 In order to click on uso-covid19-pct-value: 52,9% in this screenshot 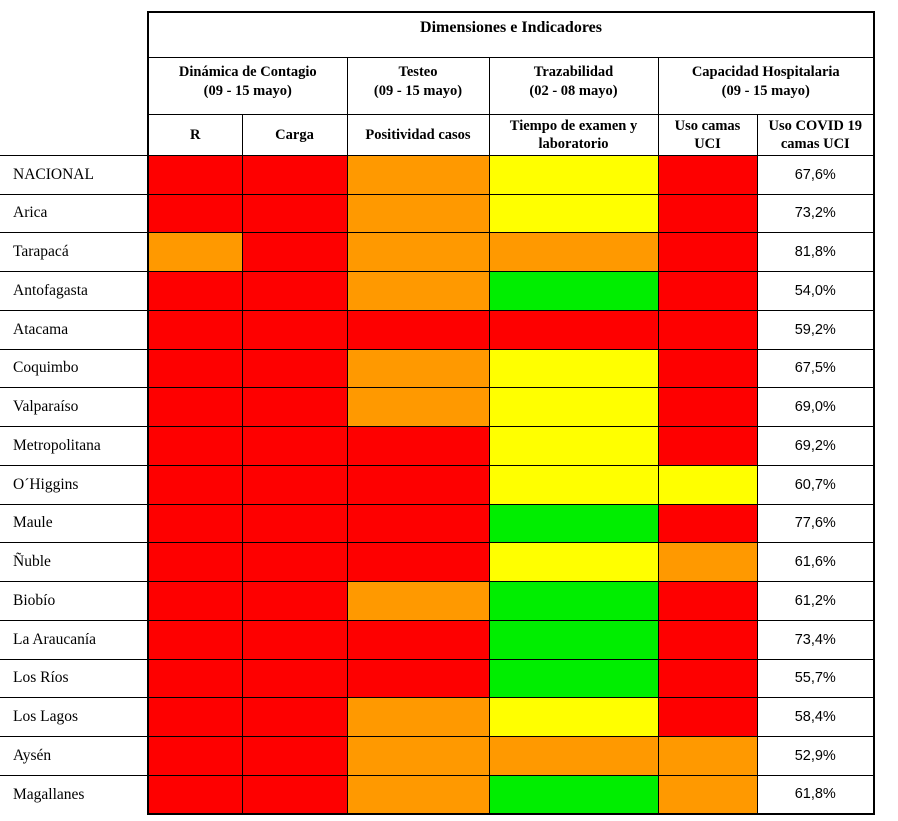, I will do `click(815, 756)`.